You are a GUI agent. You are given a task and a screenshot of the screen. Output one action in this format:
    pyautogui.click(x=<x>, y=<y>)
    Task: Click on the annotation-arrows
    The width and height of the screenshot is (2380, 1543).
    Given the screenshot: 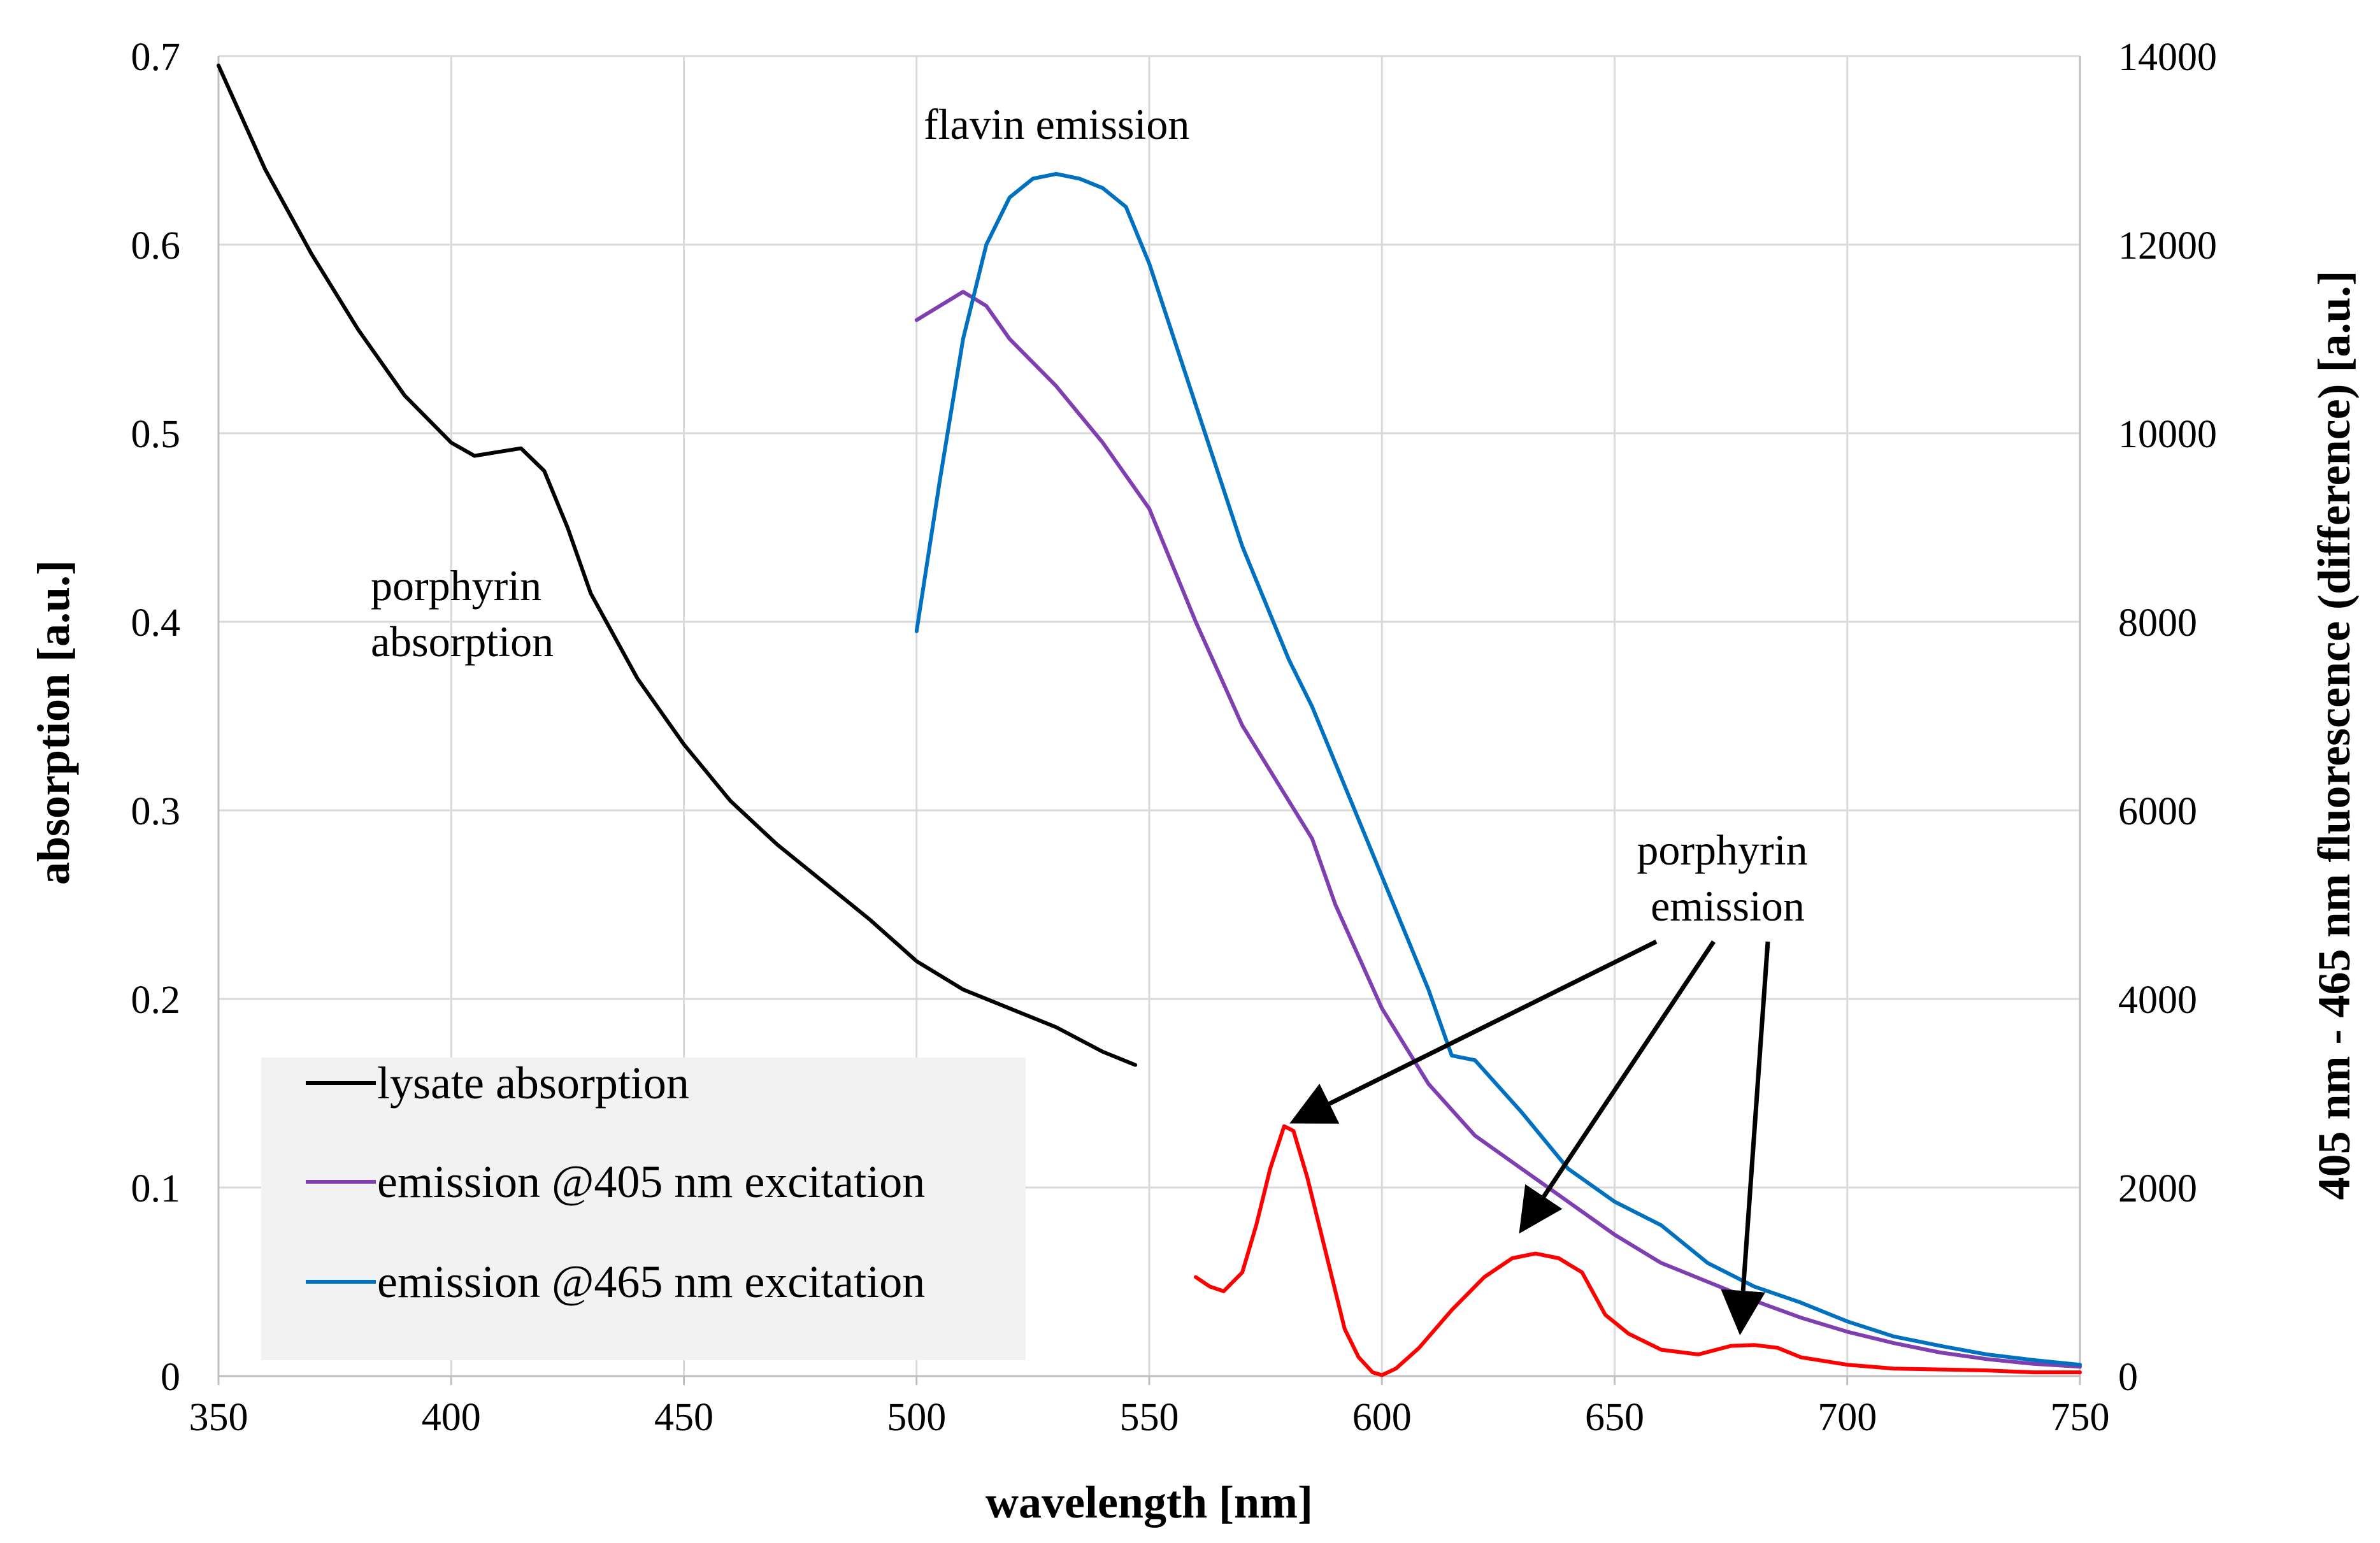 What is the action you would take?
    pyautogui.click(x=1530, y=1137)
    